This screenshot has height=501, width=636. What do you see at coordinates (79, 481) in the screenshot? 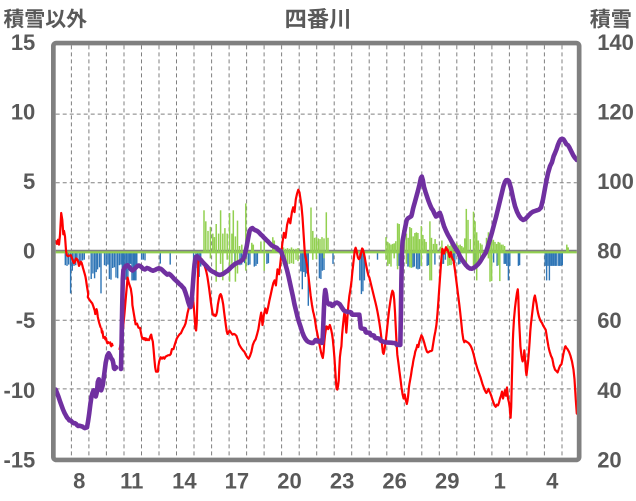
I see `svg-text: 8` at bounding box center [79, 481].